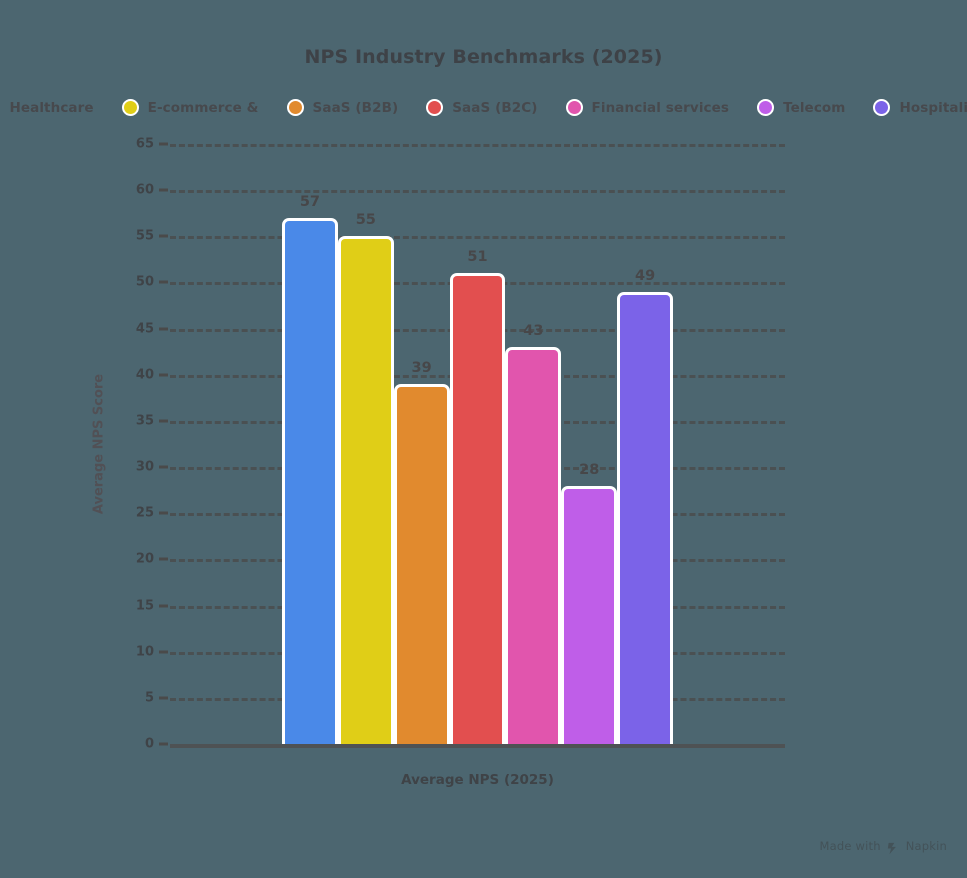 This screenshot has width=967, height=878. I want to click on legend-item-label: Hospitality, so click(933, 107).